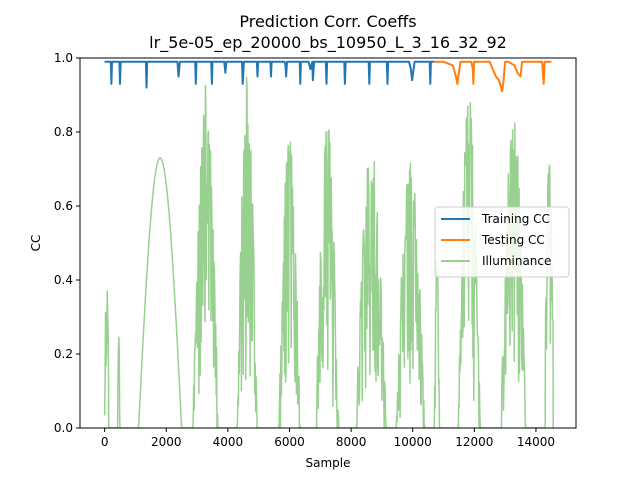 This screenshot has height=480, width=640. I want to click on x-axis-ticks: 0 2000 4000 6000 8000 10000 12000 14000, so click(328, 438).